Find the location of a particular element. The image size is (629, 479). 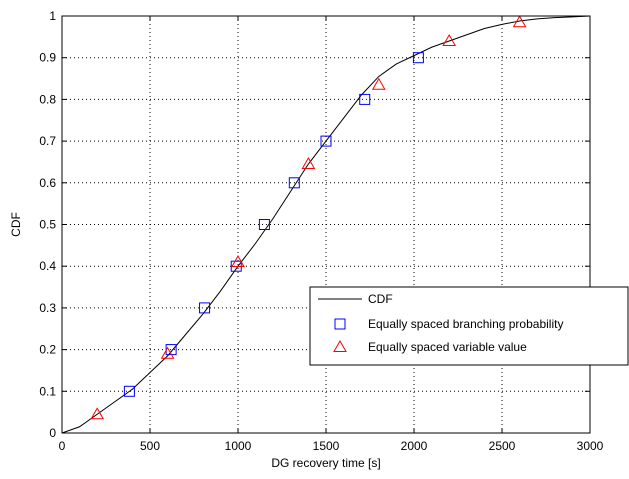

y-tick-label: 0.6 is located at coordinates (47, 183).